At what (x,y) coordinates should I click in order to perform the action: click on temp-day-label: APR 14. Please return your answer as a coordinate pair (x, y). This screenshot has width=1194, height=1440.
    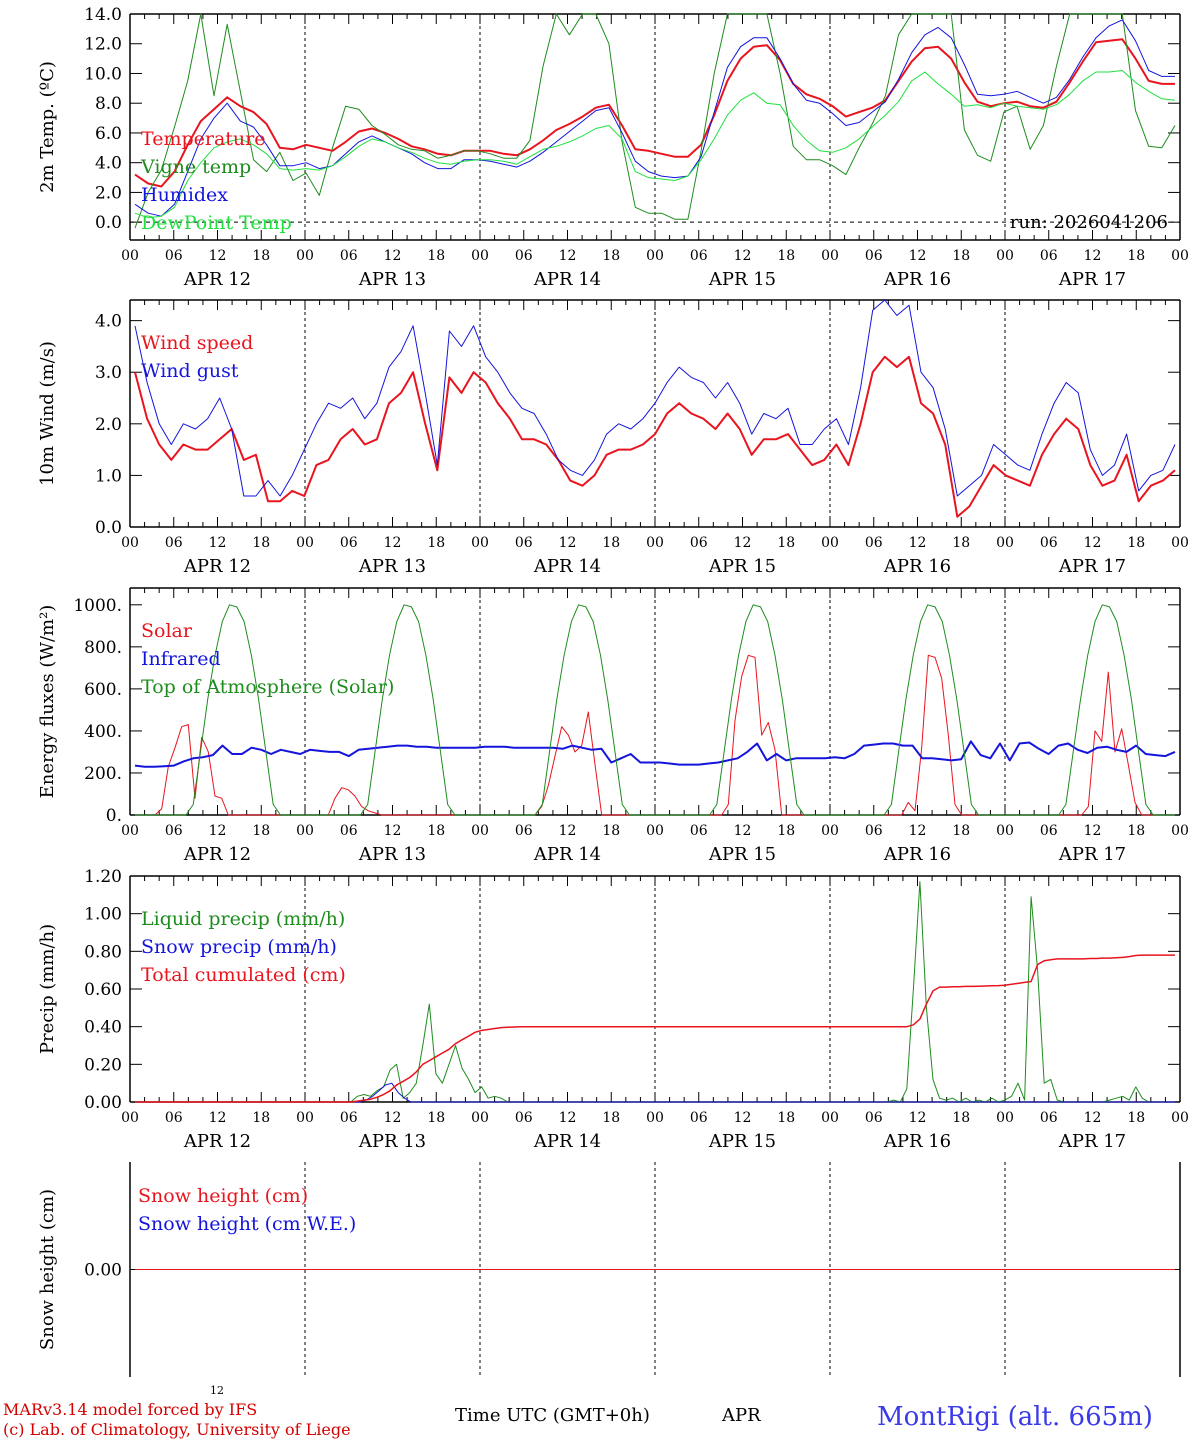
    Looking at the image, I should click on (567, 279).